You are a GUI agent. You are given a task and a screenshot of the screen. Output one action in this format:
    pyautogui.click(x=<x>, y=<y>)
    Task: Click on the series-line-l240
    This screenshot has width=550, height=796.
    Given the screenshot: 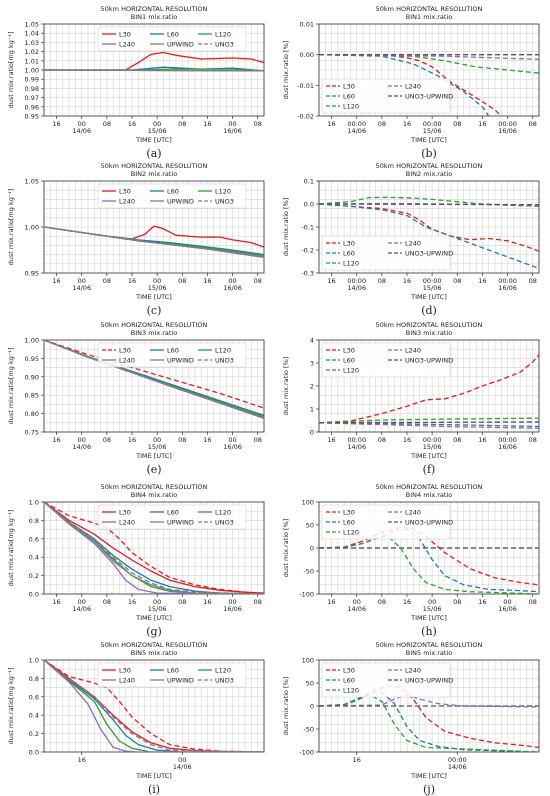 What is the action you would take?
    pyautogui.click(x=154, y=548)
    